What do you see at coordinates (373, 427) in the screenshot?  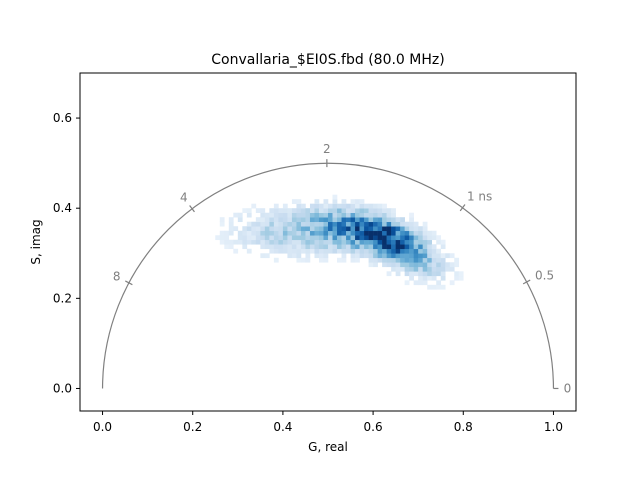 I see `x-tick-label: 0.6` at bounding box center [373, 427].